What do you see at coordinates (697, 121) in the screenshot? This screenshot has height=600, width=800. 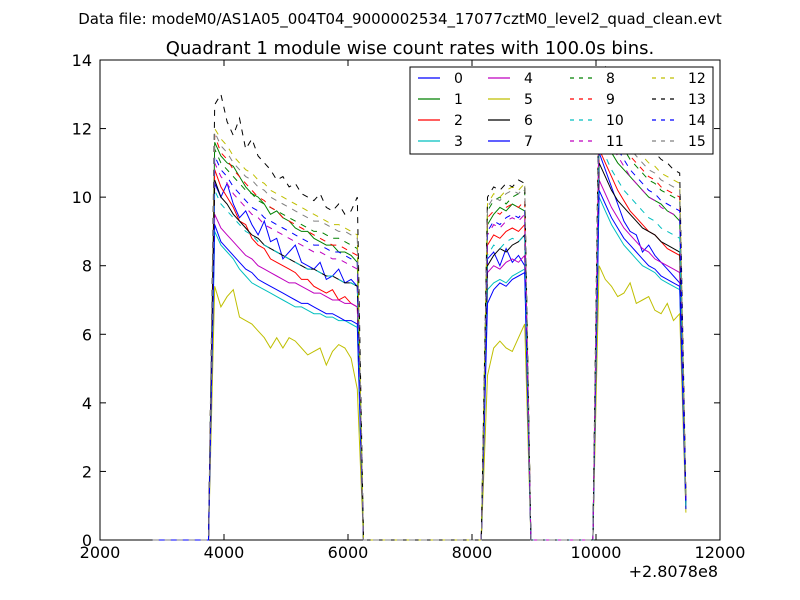 I see `legend-label-14: 14` at bounding box center [697, 121].